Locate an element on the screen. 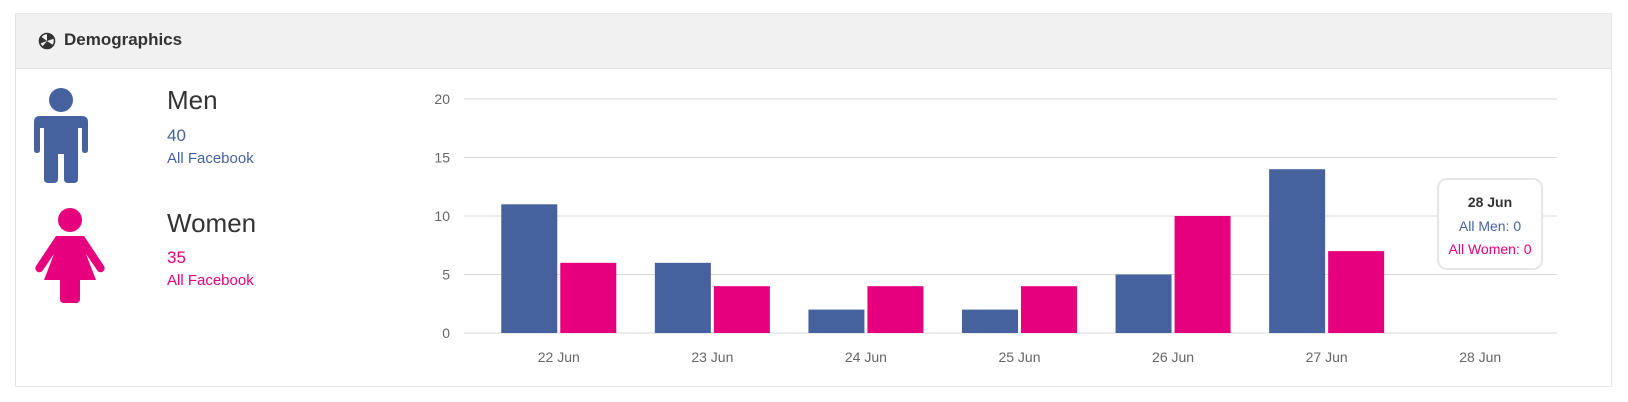 The height and width of the screenshot is (402, 1628). men-count: 40 is located at coordinates (176, 135).